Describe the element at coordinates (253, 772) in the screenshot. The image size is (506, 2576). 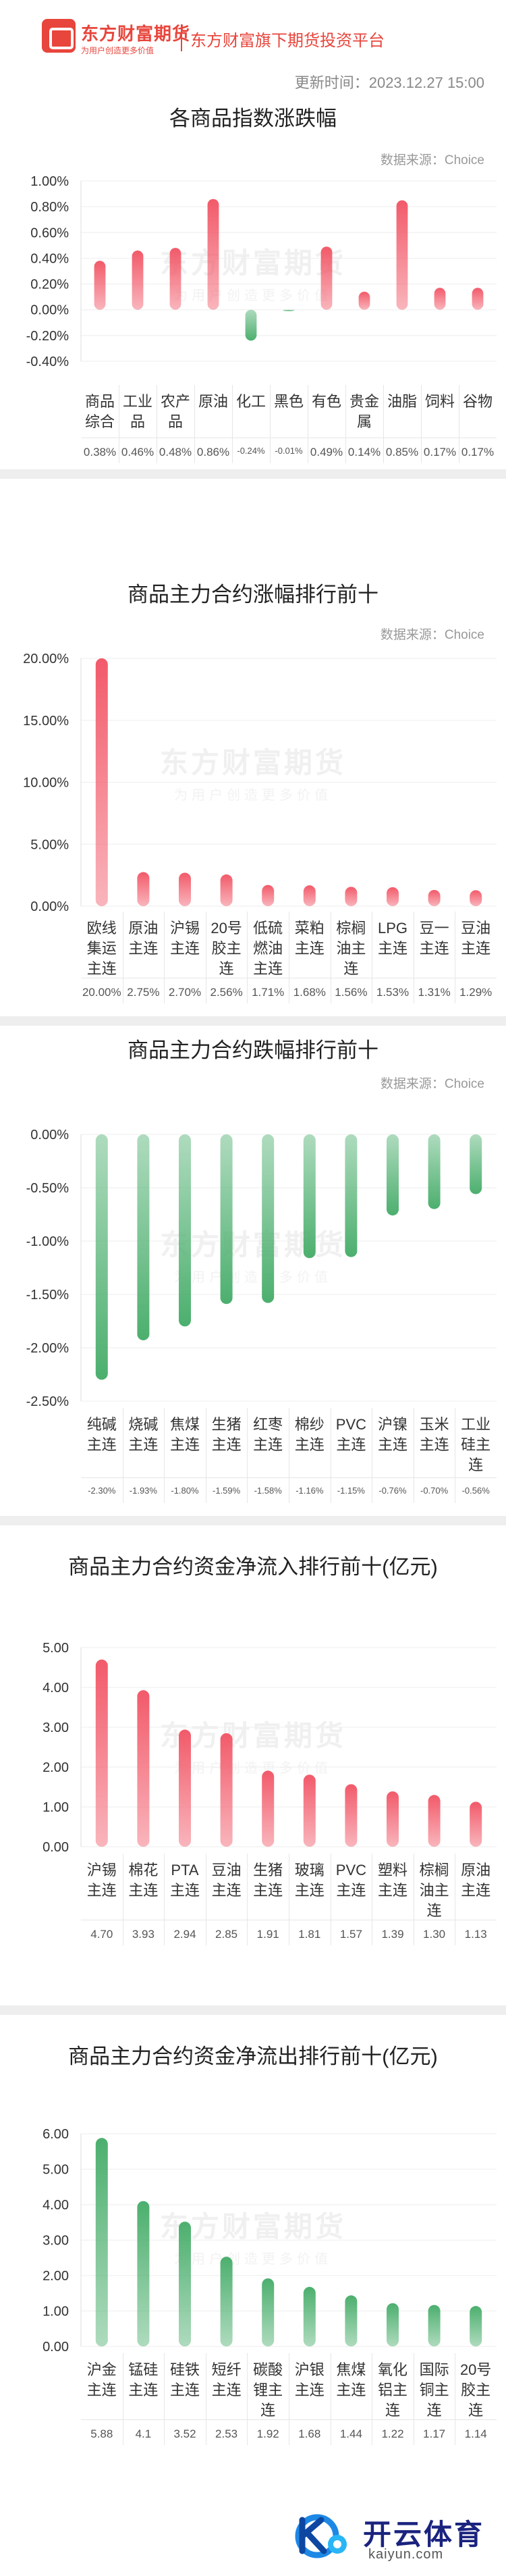
I see `watermark: 东方财富期货 为用户创造更多价值` at that location.